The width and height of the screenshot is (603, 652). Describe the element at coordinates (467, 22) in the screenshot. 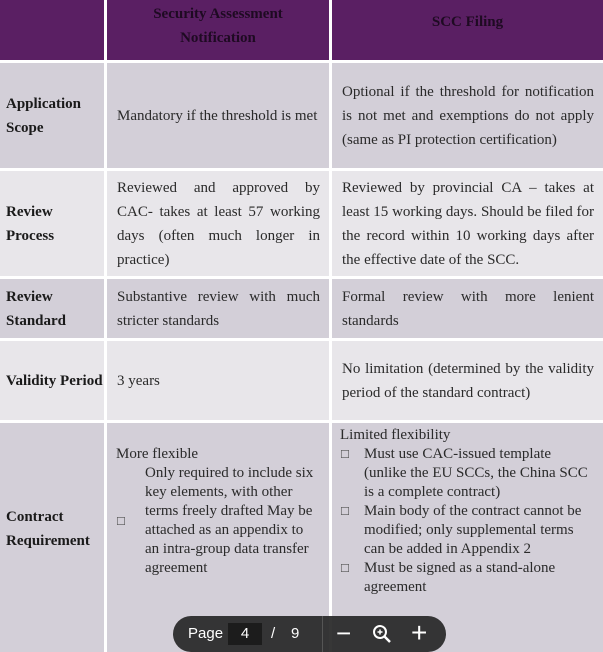

I see `header-text: SCC Filing` at that location.